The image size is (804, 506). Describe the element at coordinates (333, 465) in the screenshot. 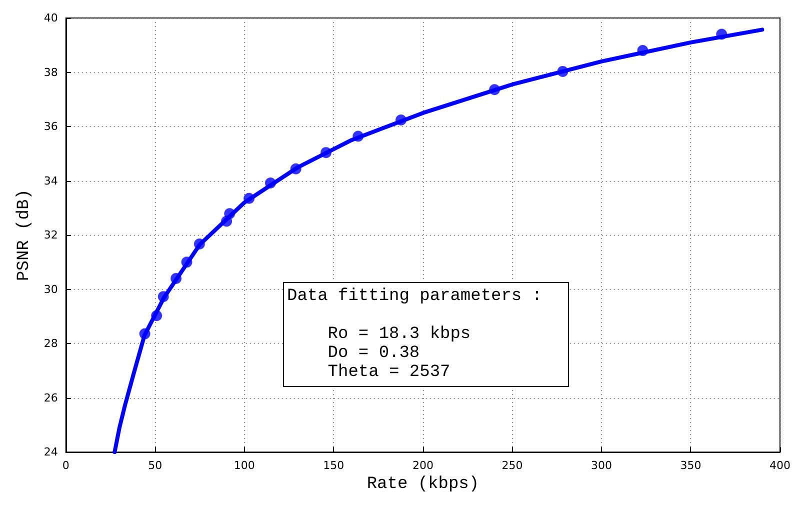

I see `x-tick-label: 150` at that location.